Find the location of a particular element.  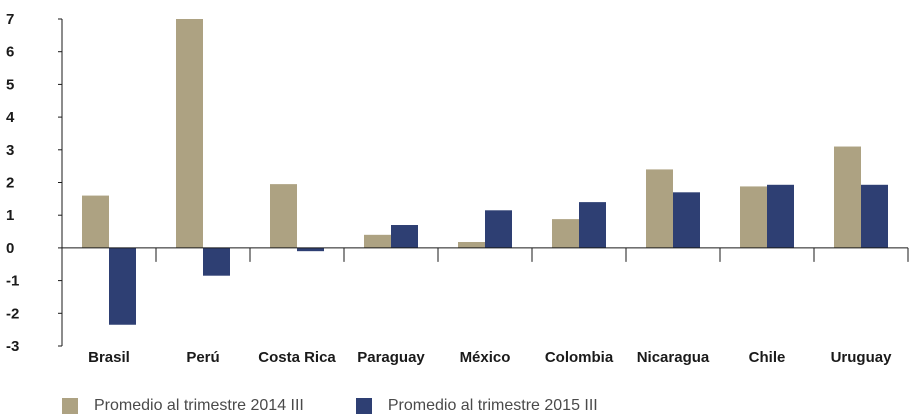

bar-chile-2014 is located at coordinates (753, 217).